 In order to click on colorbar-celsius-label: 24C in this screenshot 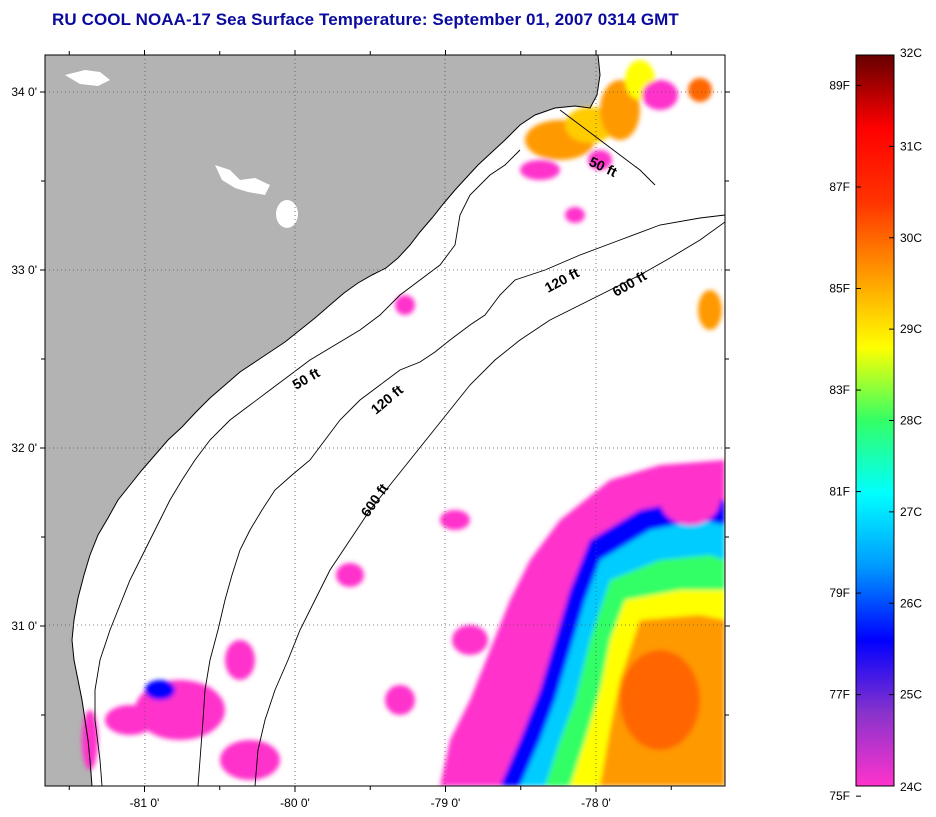, I will do `click(911, 787)`.